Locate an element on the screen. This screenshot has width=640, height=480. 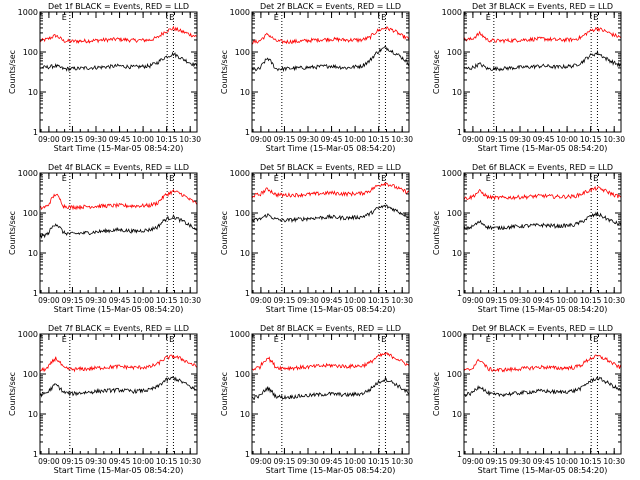
plot-title: Det 4f BLACK = Events, RED = LLD is located at coordinates (118, 167).